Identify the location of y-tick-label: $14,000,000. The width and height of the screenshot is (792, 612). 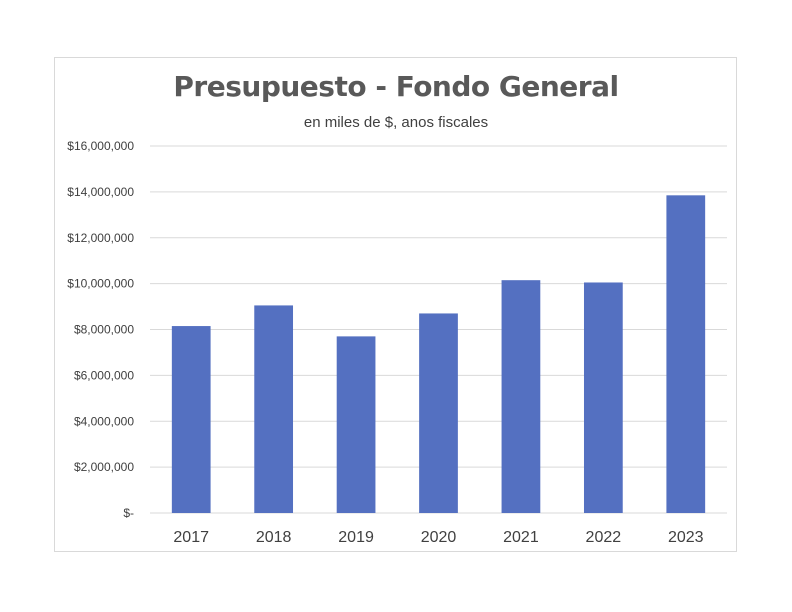
(100, 192).